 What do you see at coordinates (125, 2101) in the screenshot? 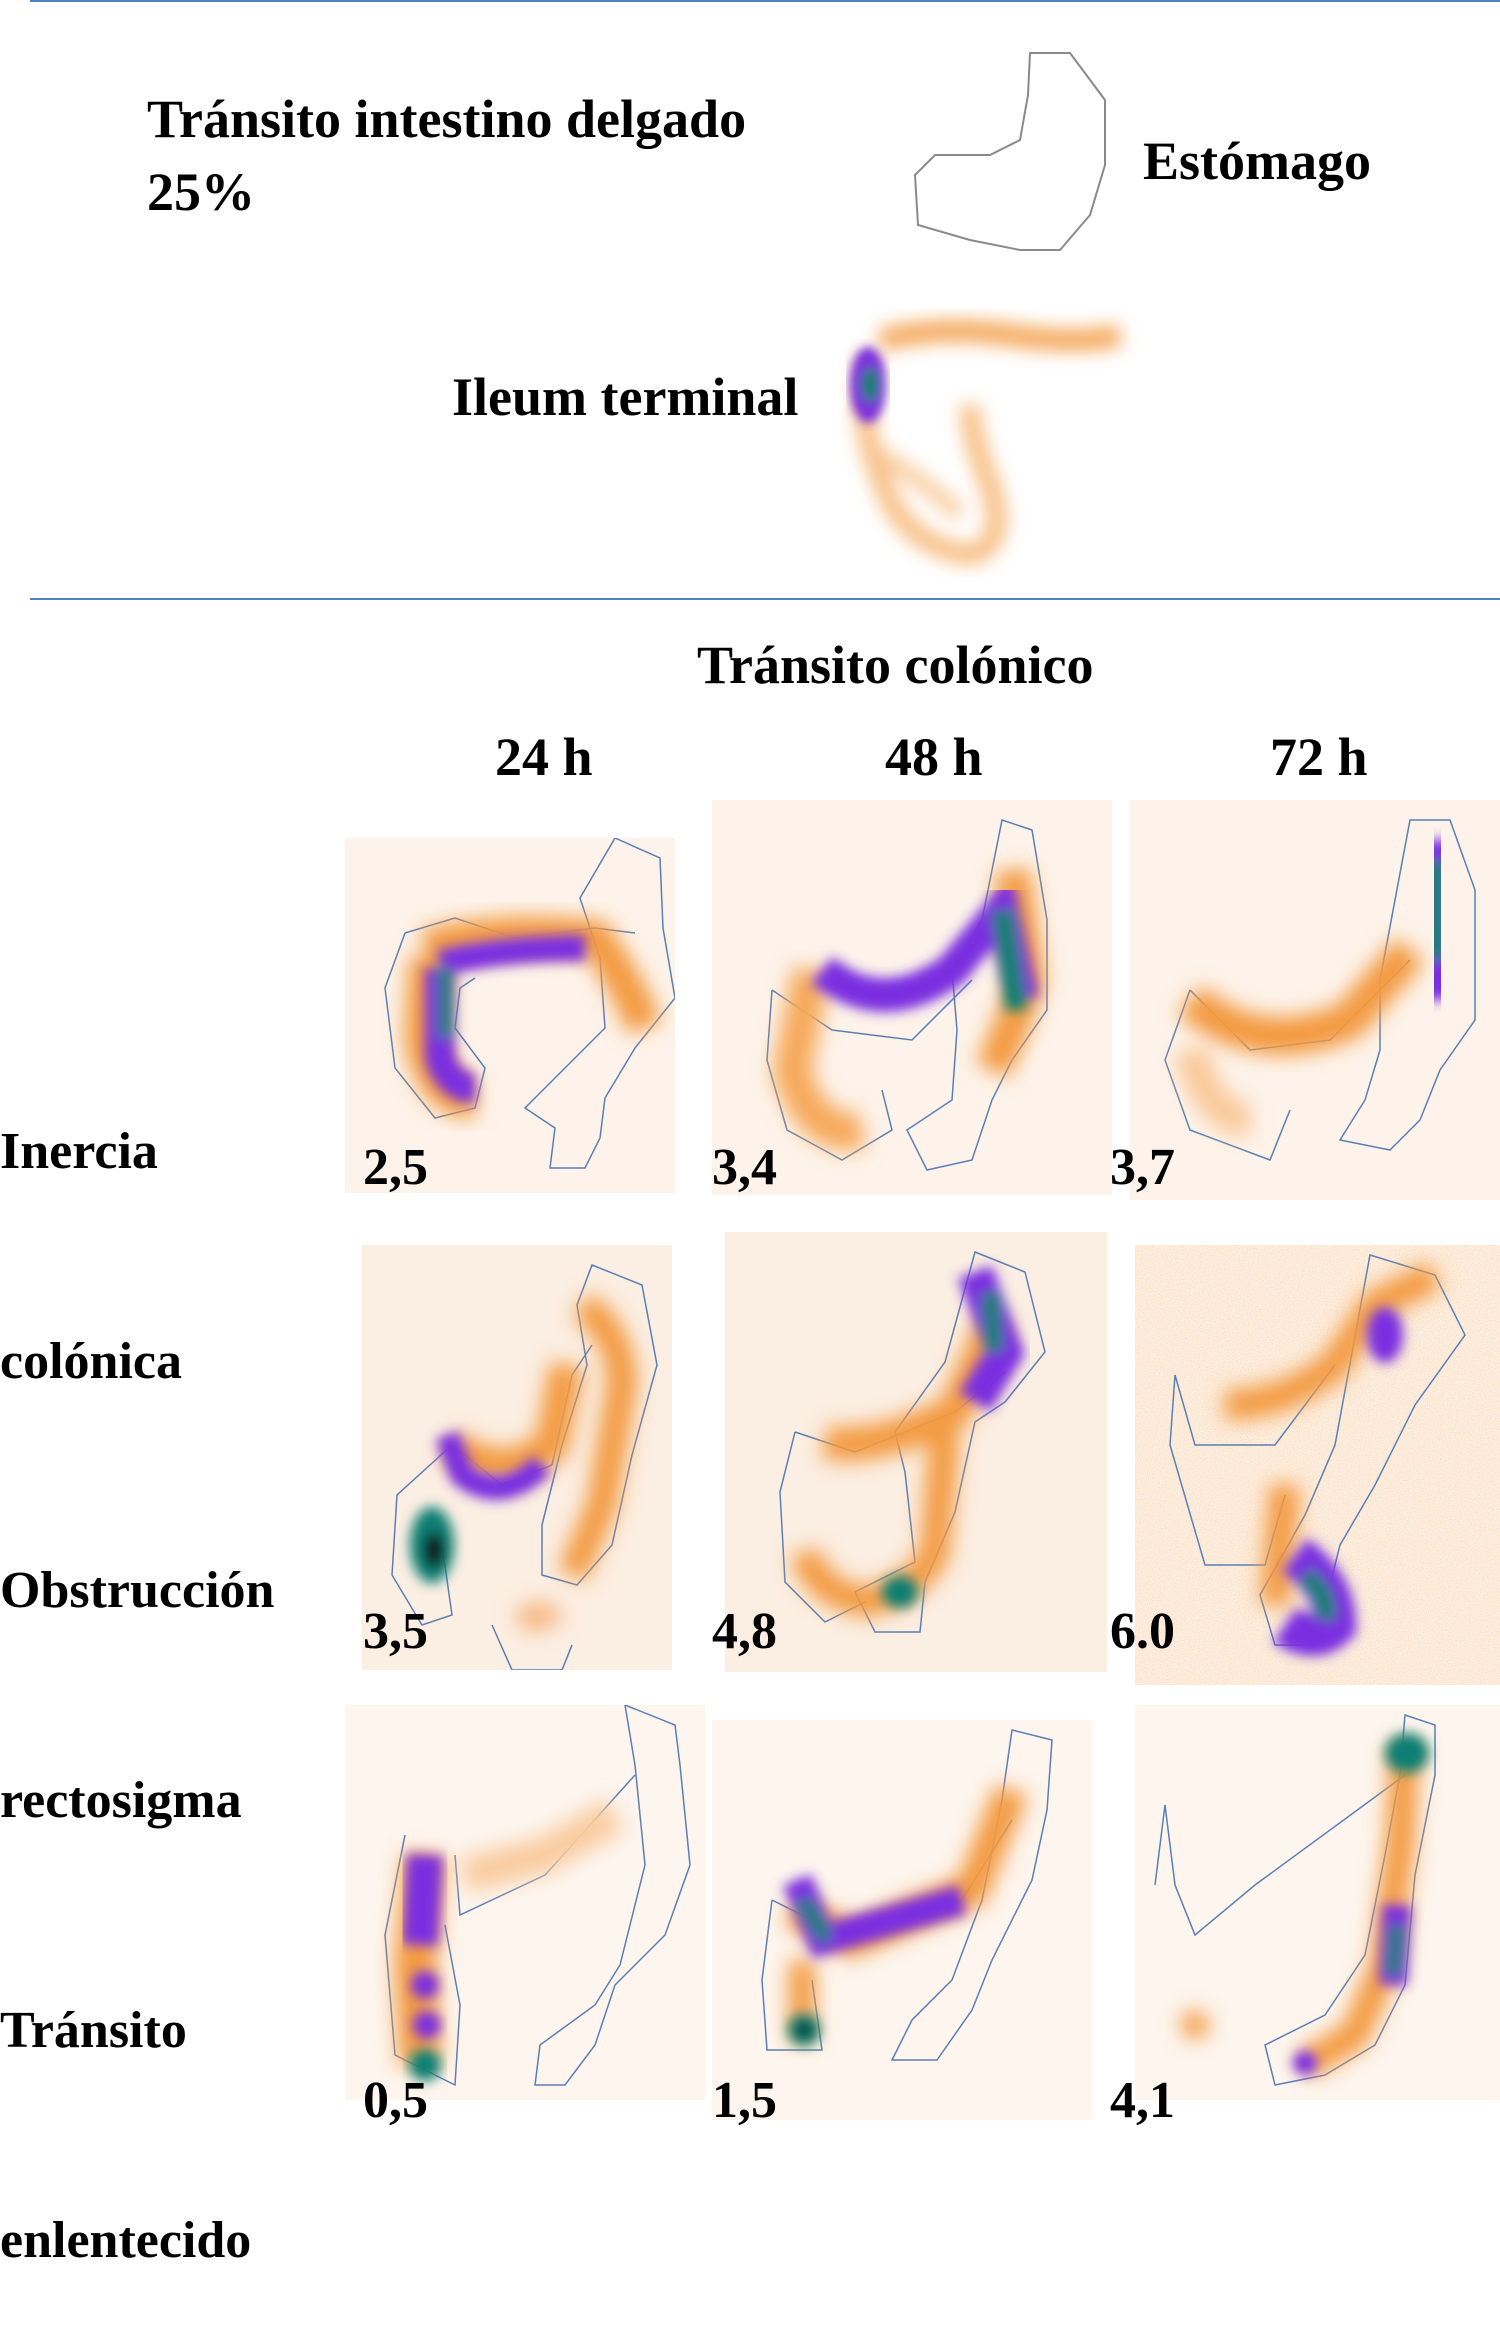
I see `row-label-enlentecido: Tránsito enlentecido` at bounding box center [125, 2101].